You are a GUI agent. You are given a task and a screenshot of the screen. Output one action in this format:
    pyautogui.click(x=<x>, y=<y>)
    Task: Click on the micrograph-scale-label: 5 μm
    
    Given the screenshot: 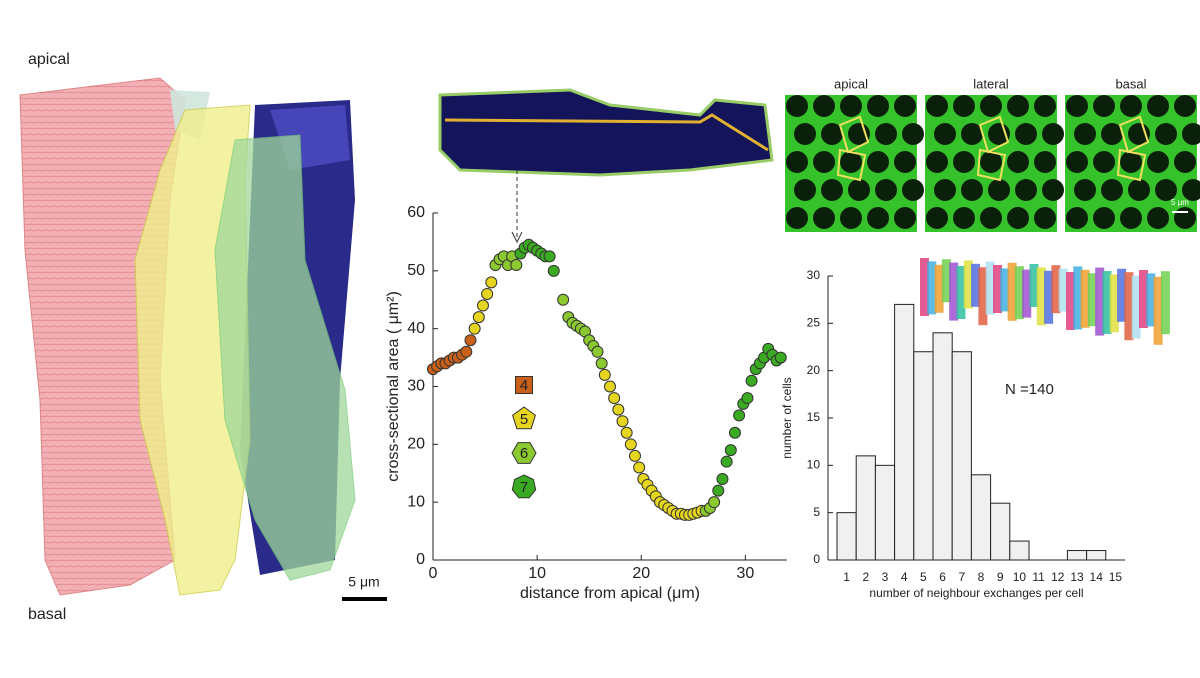 What is the action you would take?
    pyautogui.click(x=1180, y=202)
    